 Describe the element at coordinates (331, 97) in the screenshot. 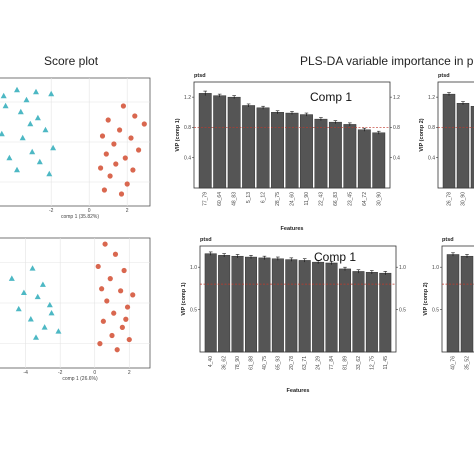

I see `component-label: Comp 1` at that location.